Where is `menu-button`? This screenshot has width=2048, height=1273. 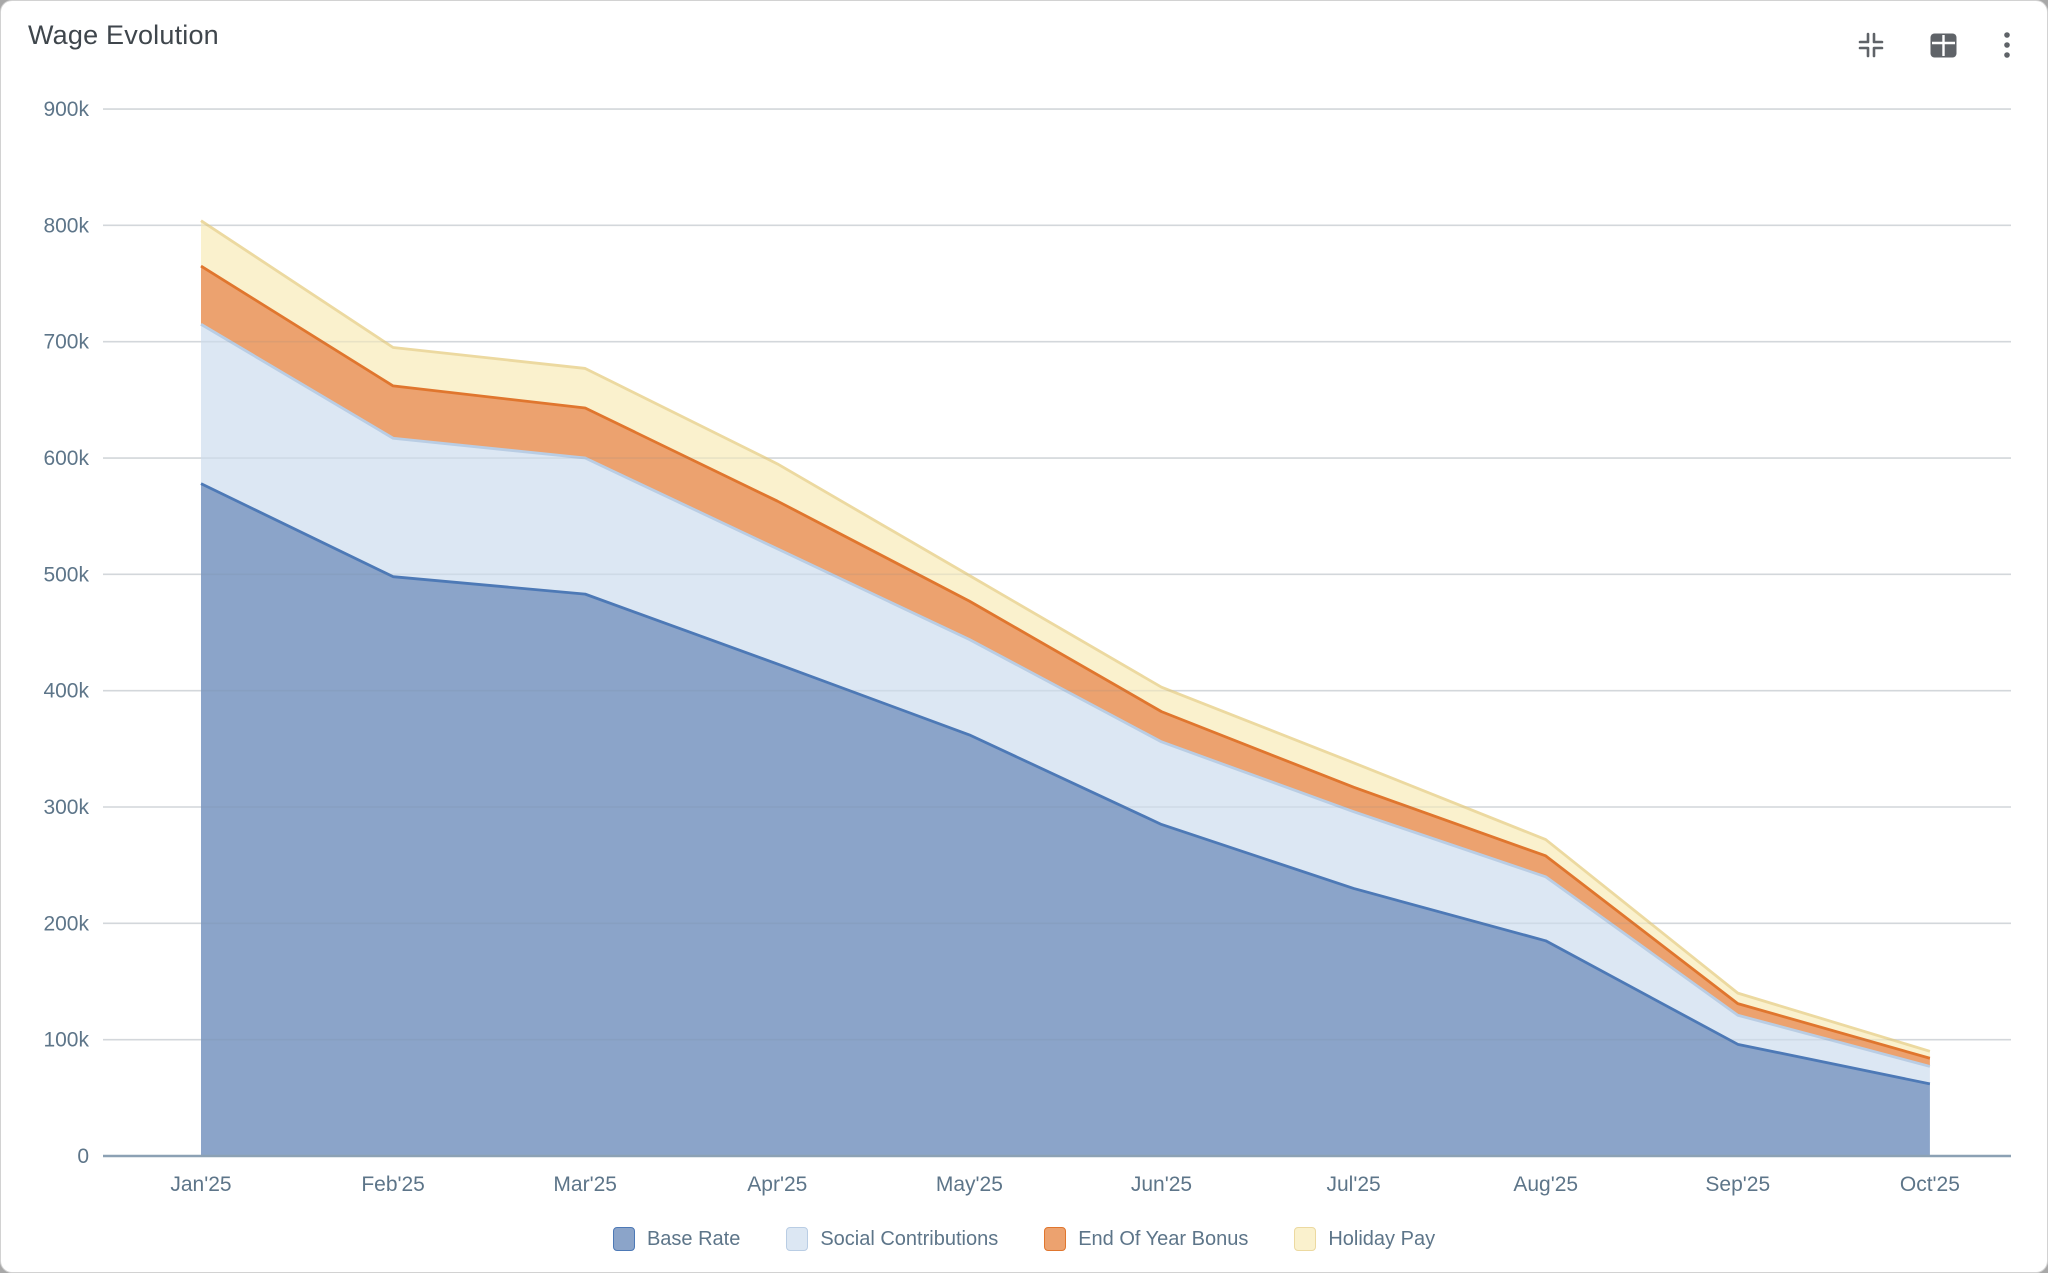 menu-button is located at coordinates (2007, 45).